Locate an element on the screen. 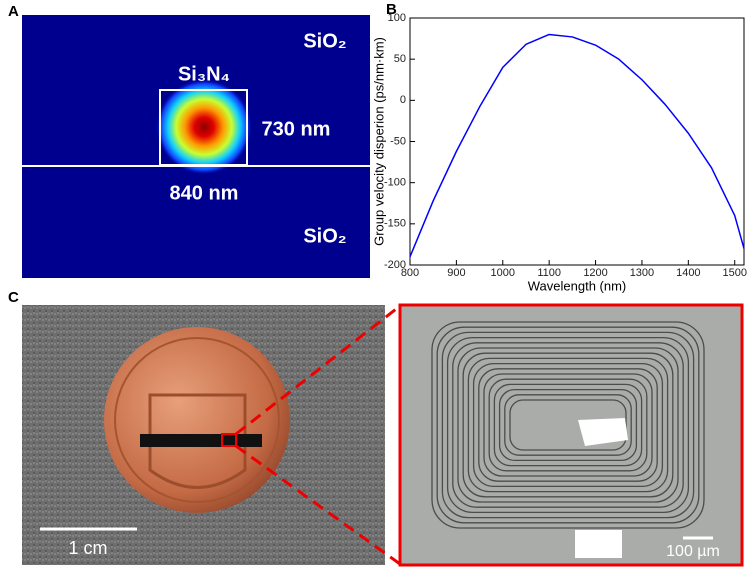 The width and height of the screenshot is (750, 576). spiral-waveguide is located at coordinates (568, 425).